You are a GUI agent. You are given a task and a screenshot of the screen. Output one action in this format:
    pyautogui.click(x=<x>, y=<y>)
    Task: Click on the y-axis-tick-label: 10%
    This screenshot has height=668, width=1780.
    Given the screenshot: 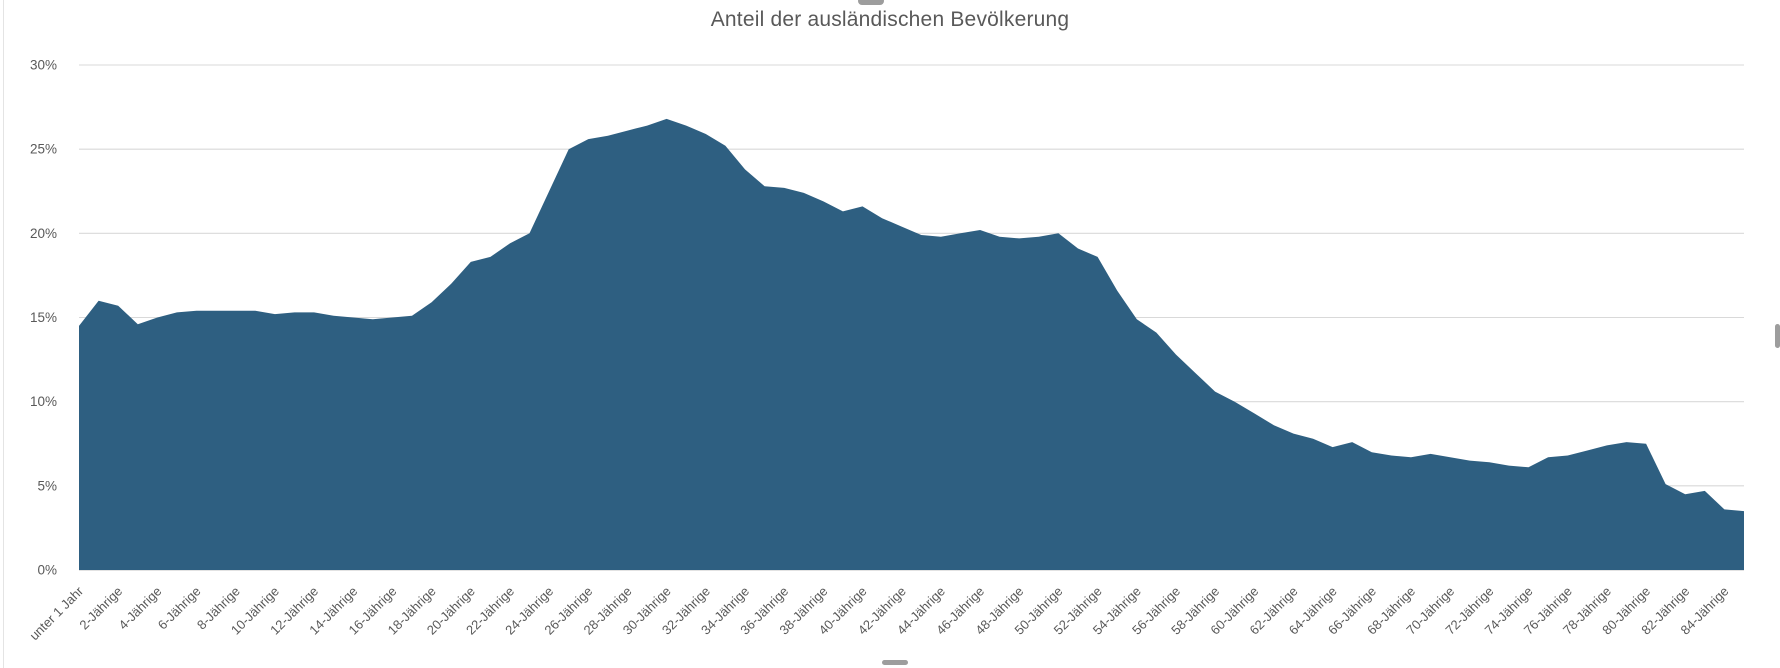 What is the action you would take?
    pyautogui.click(x=43, y=401)
    